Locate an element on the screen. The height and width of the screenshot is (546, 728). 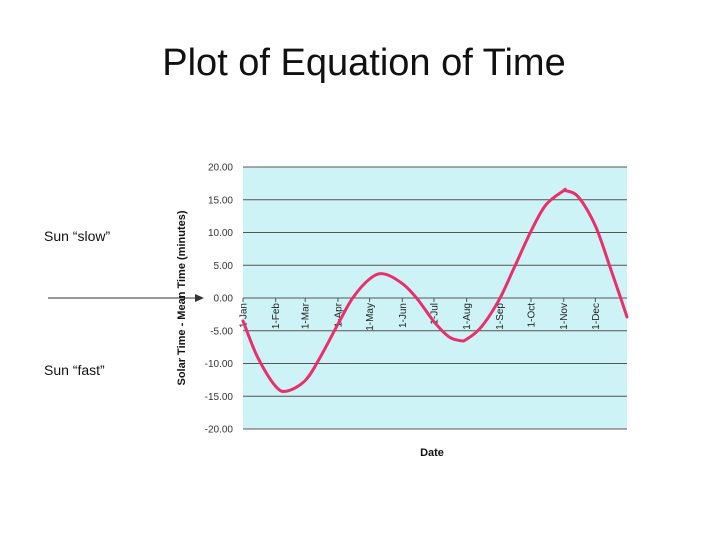
sun-slow-label: Sun “slow” is located at coordinates (77, 236).